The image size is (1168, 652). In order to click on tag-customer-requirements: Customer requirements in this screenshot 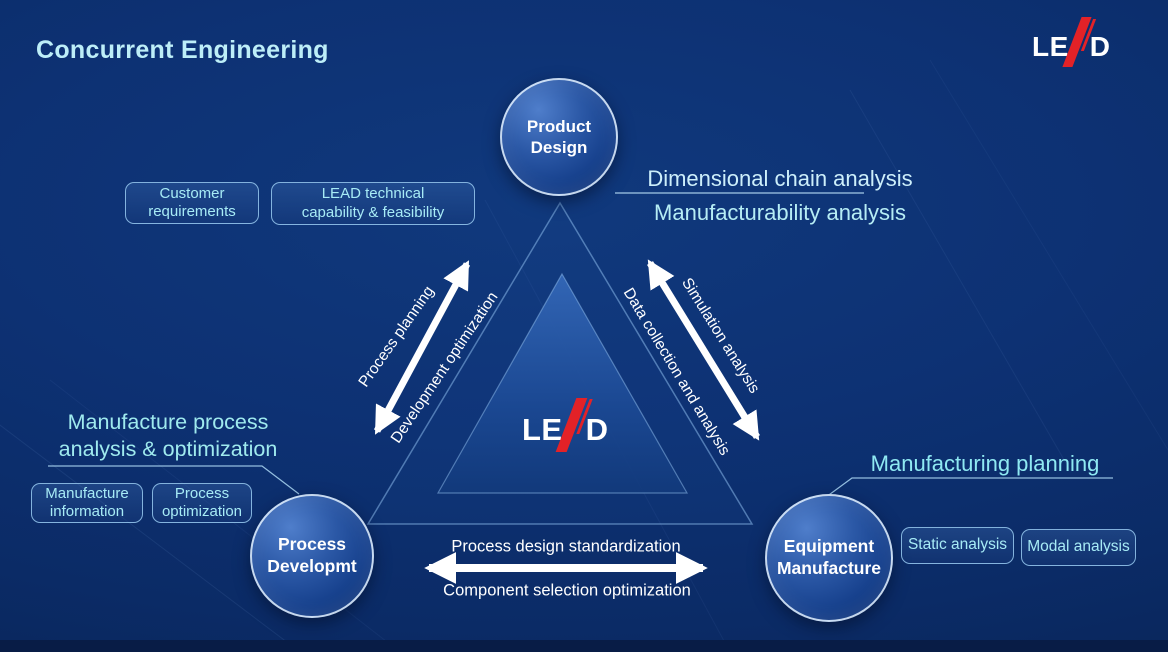, I will do `click(192, 203)`.